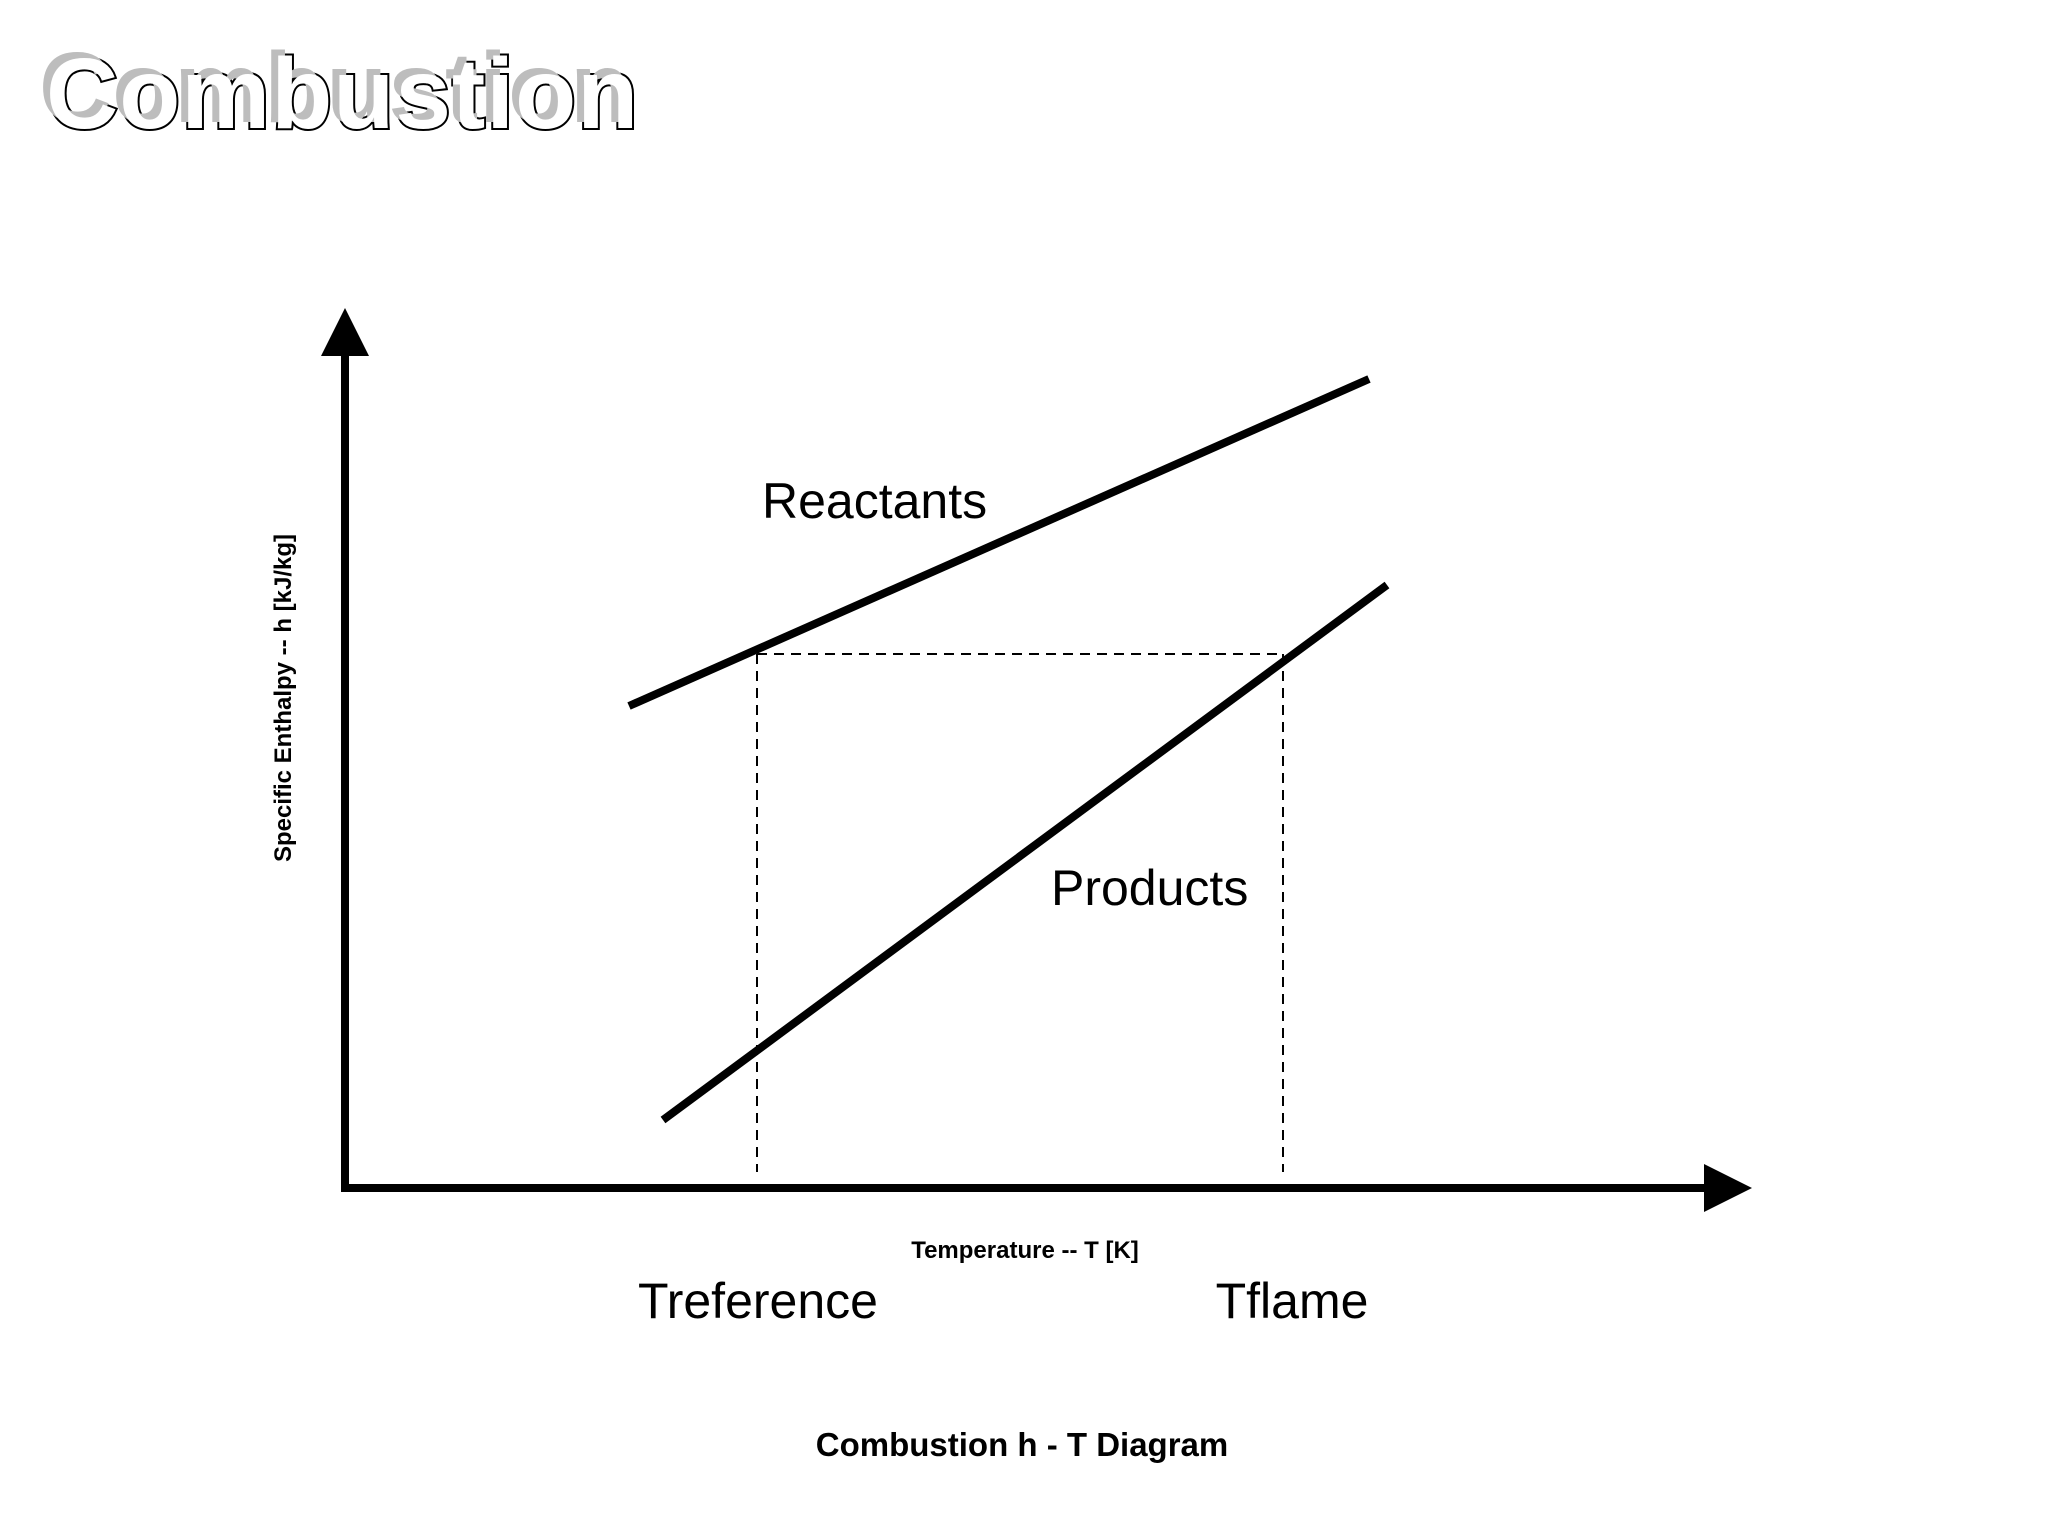 The width and height of the screenshot is (2048, 1536). What do you see at coordinates (1025, 1250) in the screenshot?
I see `x-axis-label: Temperature -- T [K]` at bounding box center [1025, 1250].